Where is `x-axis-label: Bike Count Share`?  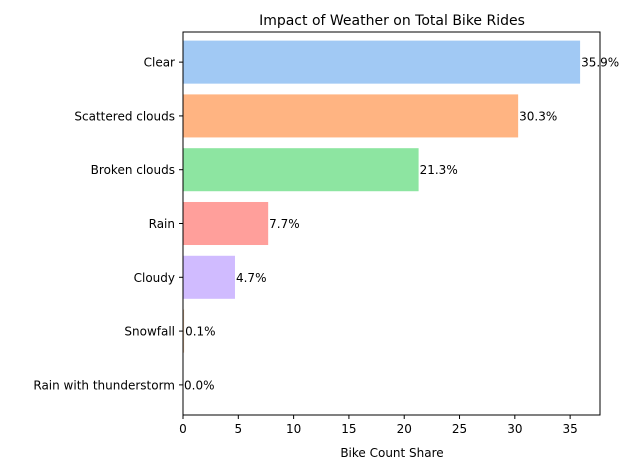
x-axis-label: Bike Count Share is located at coordinates (391, 453).